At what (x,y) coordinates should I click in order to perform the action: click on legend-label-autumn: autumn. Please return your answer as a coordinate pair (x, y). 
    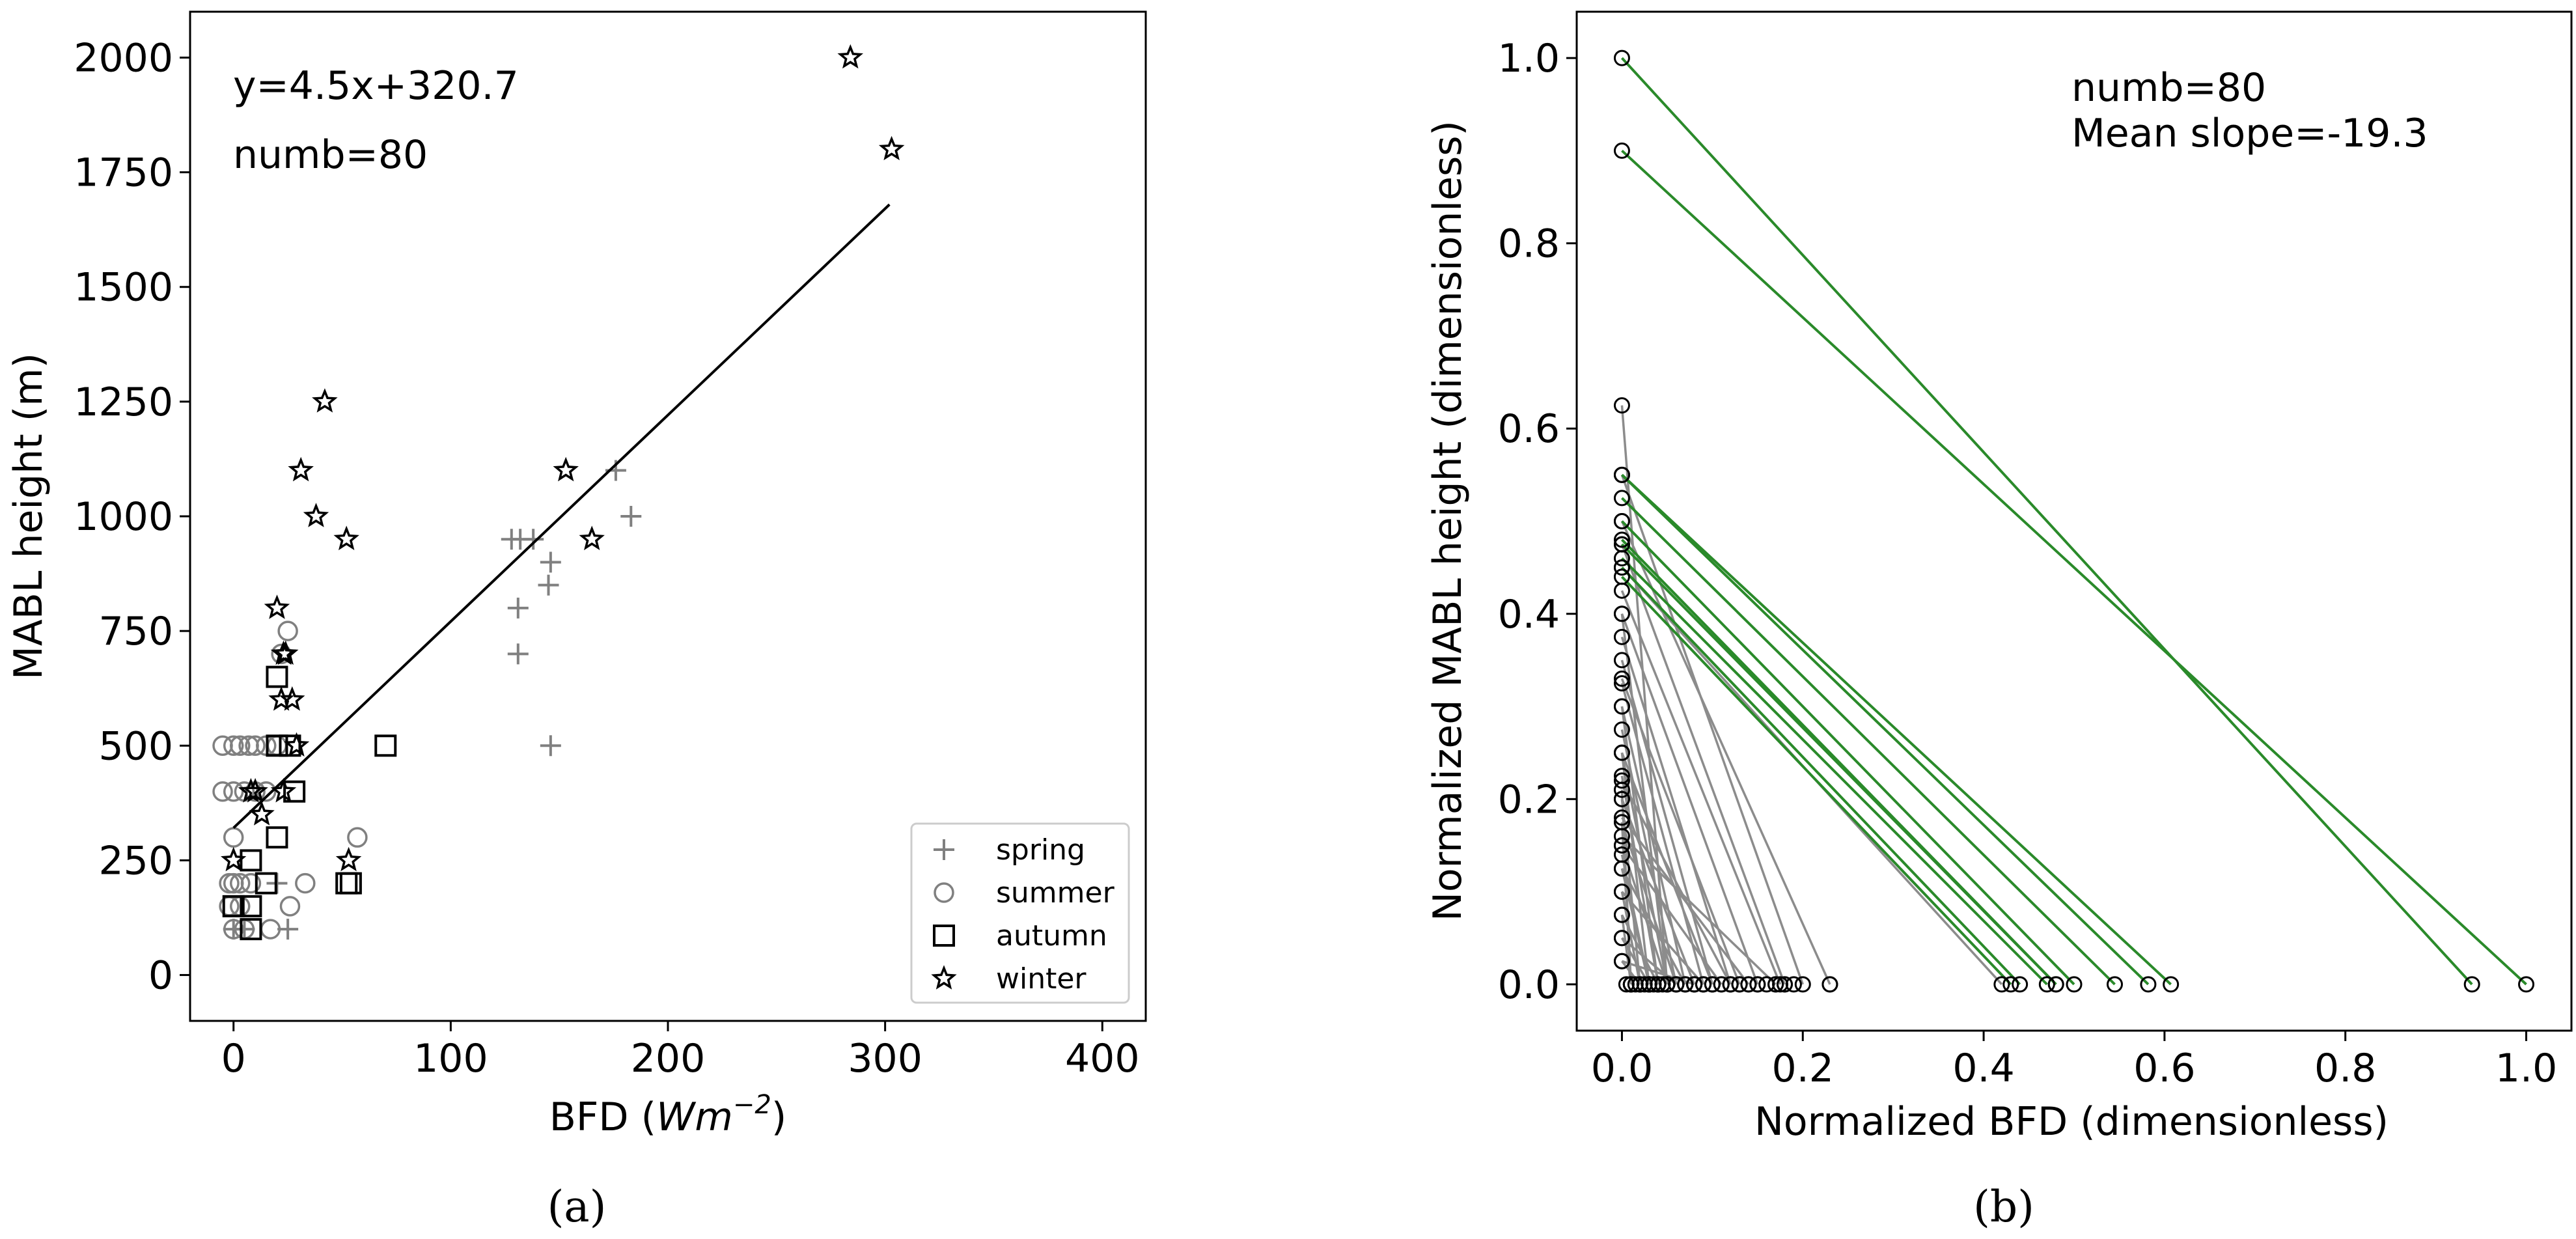
    Looking at the image, I should click on (1051, 936).